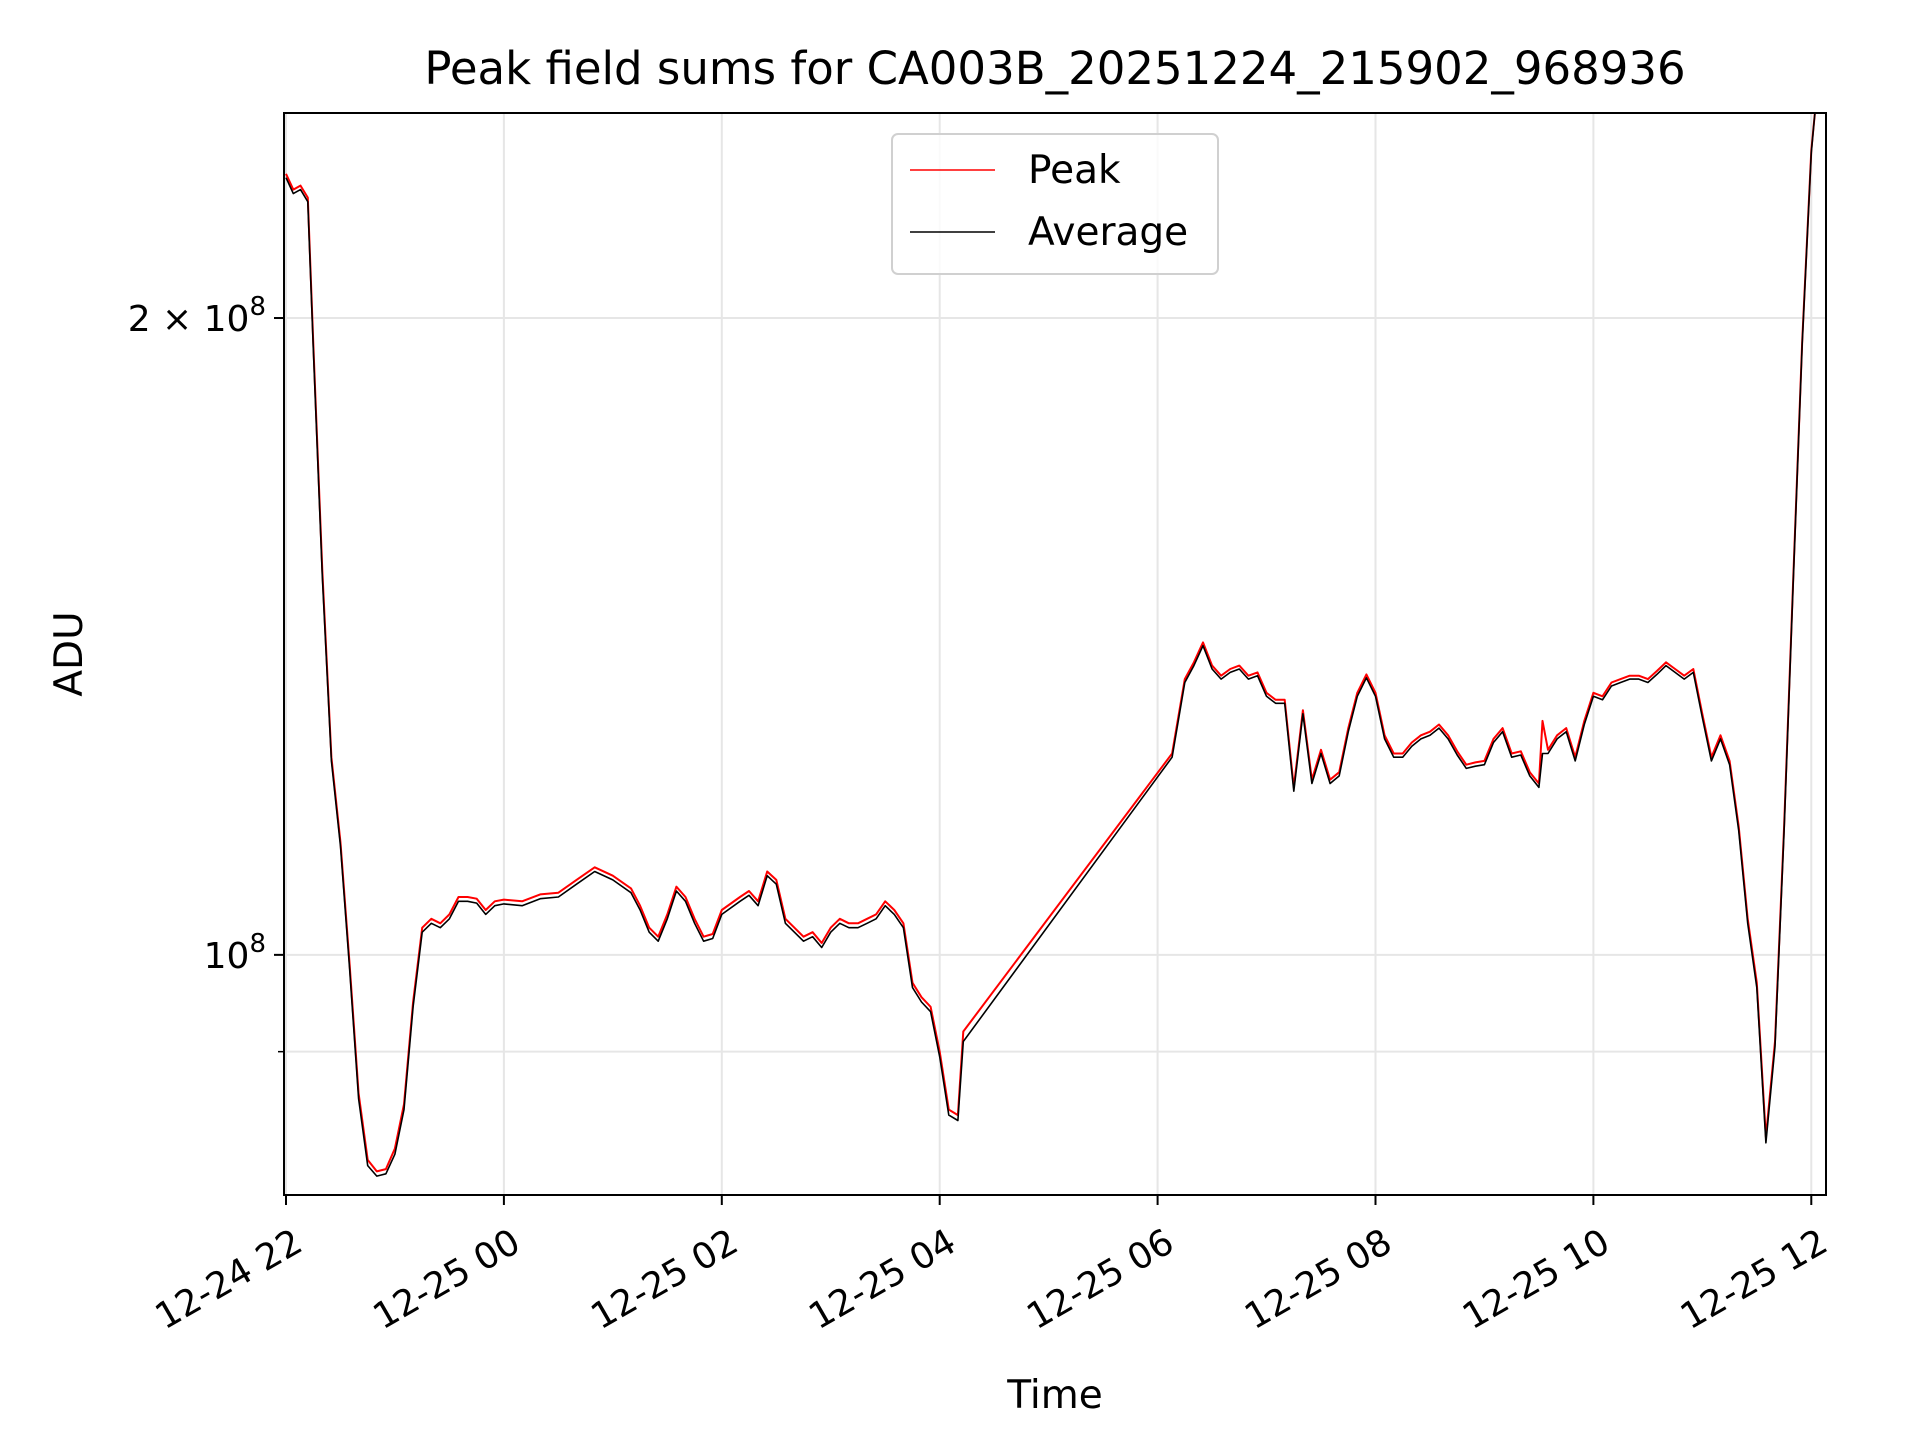 This screenshot has width=1920, height=1440. Describe the element at coordinates (1074, 170) in the screenshot. I see `legend-peak-label: Peak` at that location.